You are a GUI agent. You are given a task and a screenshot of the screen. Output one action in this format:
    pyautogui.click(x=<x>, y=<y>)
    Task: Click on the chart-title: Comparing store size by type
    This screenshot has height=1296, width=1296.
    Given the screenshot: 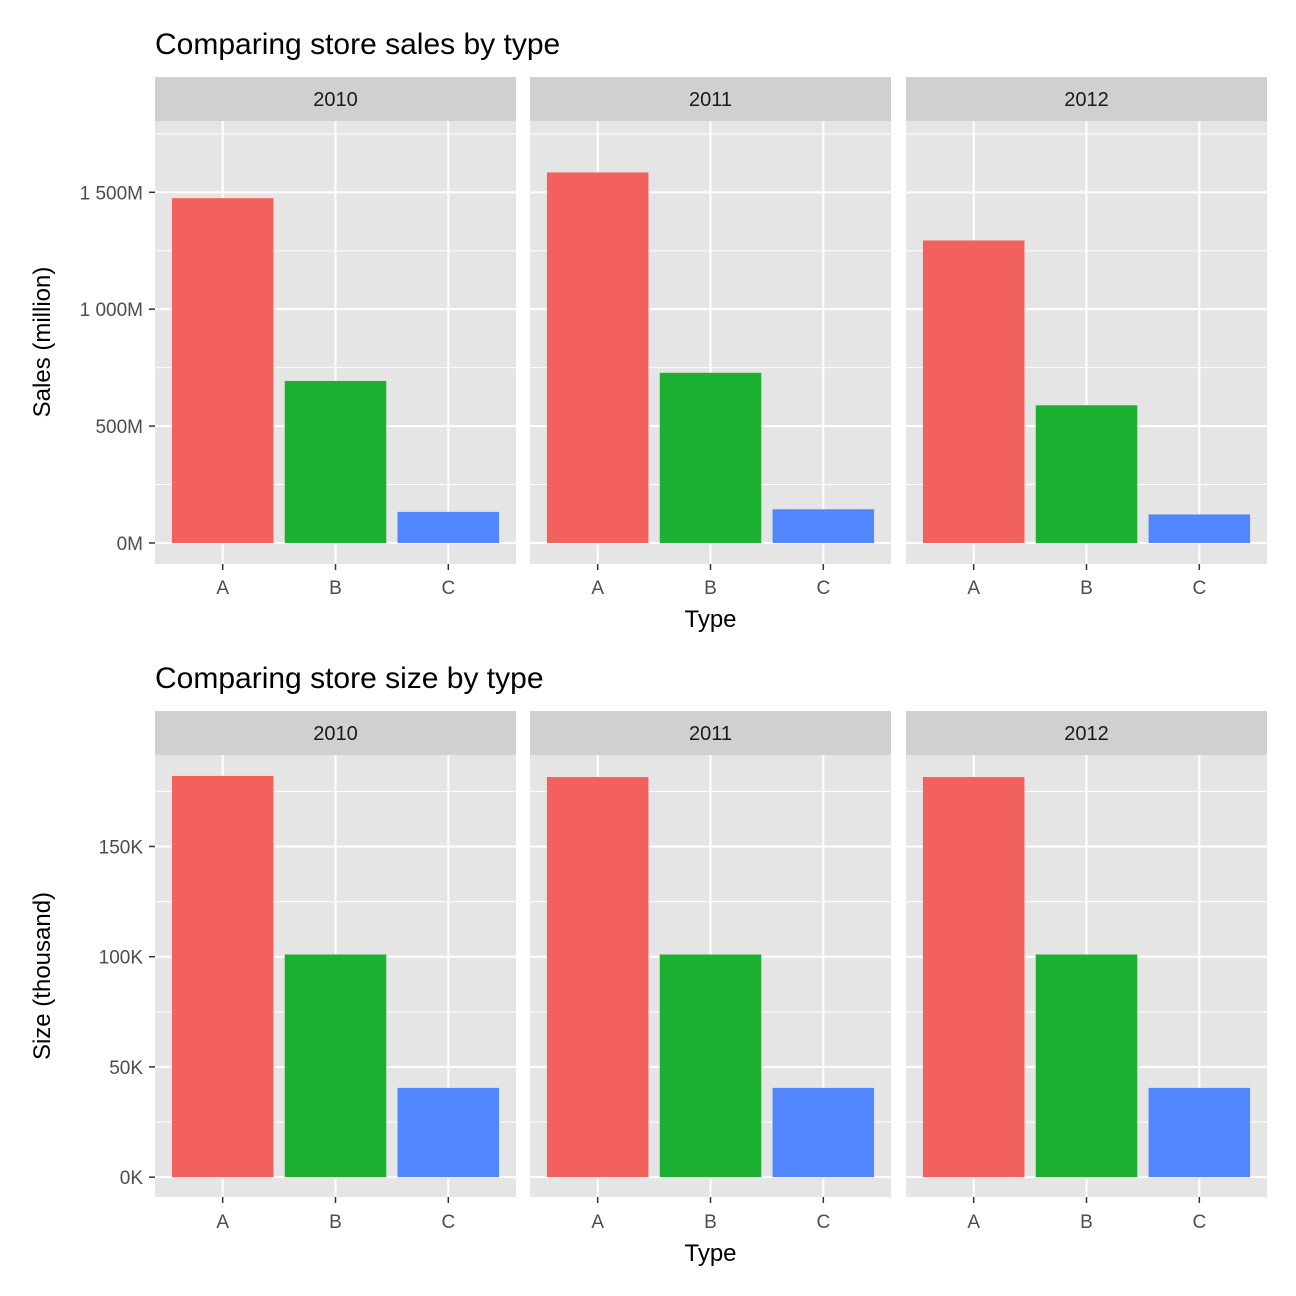 What is the action you would take?
    pyautogui.click(x=349, y=678)
    